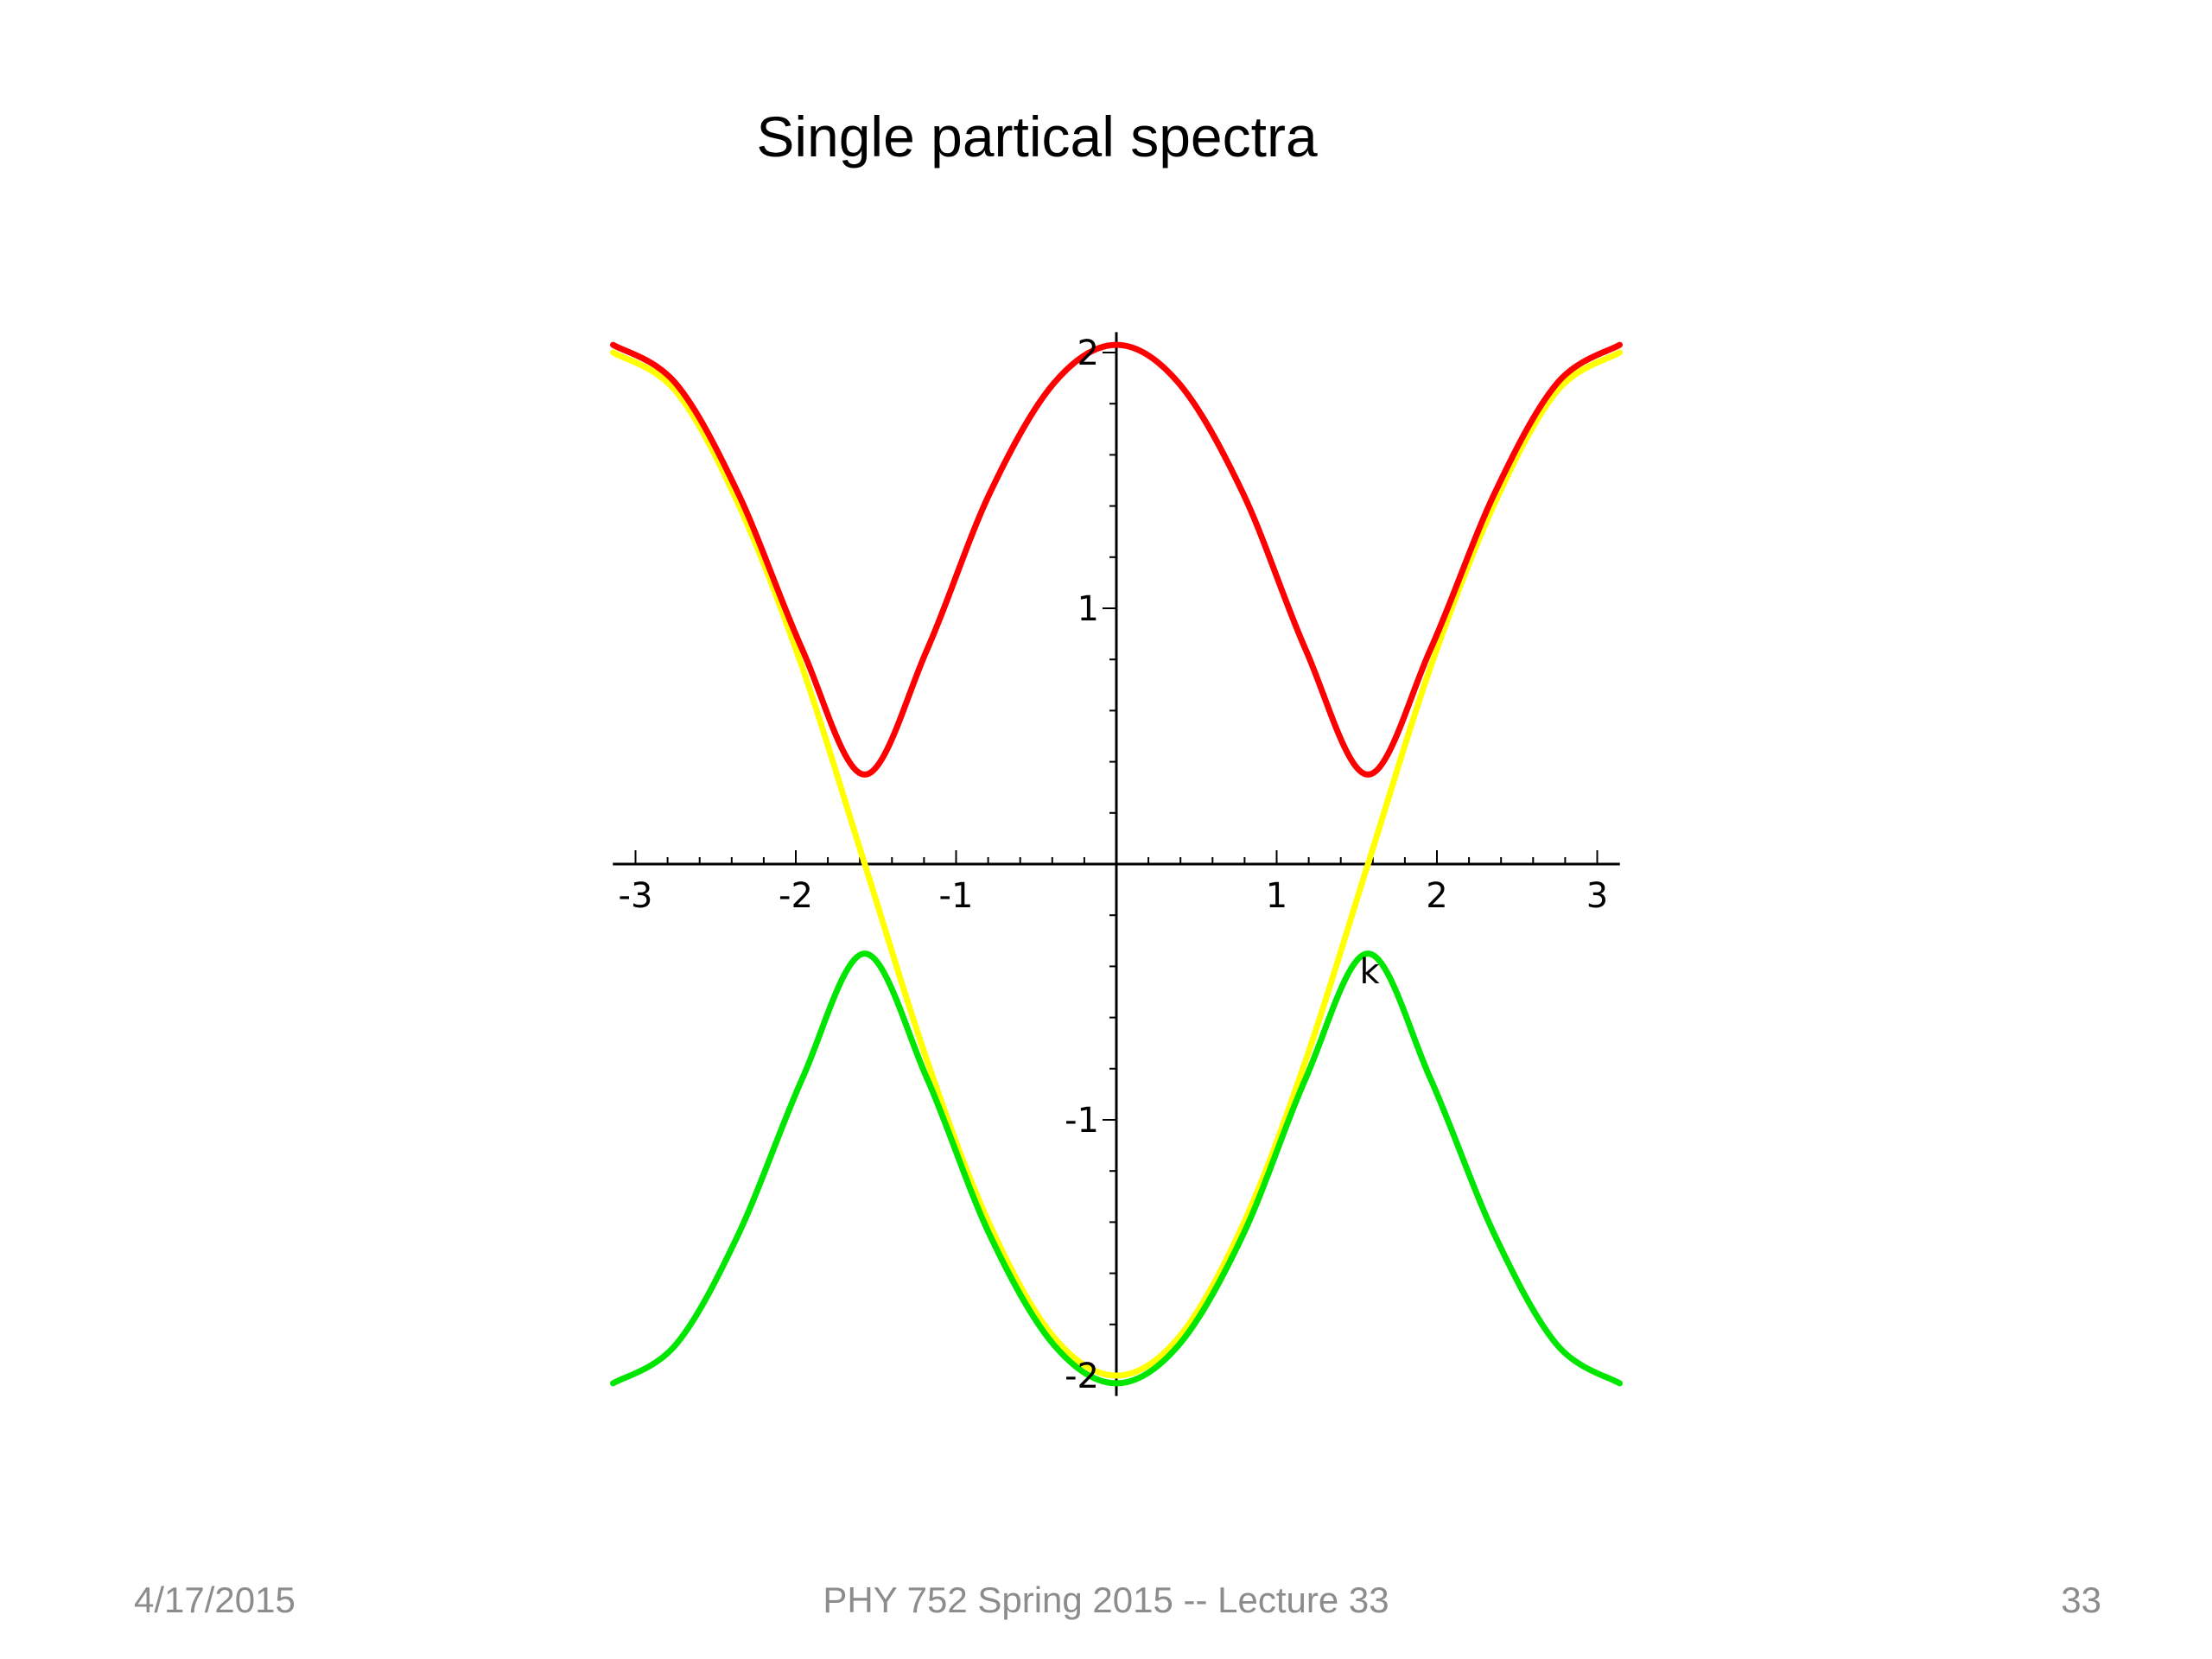  What do you see at coordinates (956, 896) in the screenshot?
I see `x-tick-label: -1` at bounding box center [956, 896].